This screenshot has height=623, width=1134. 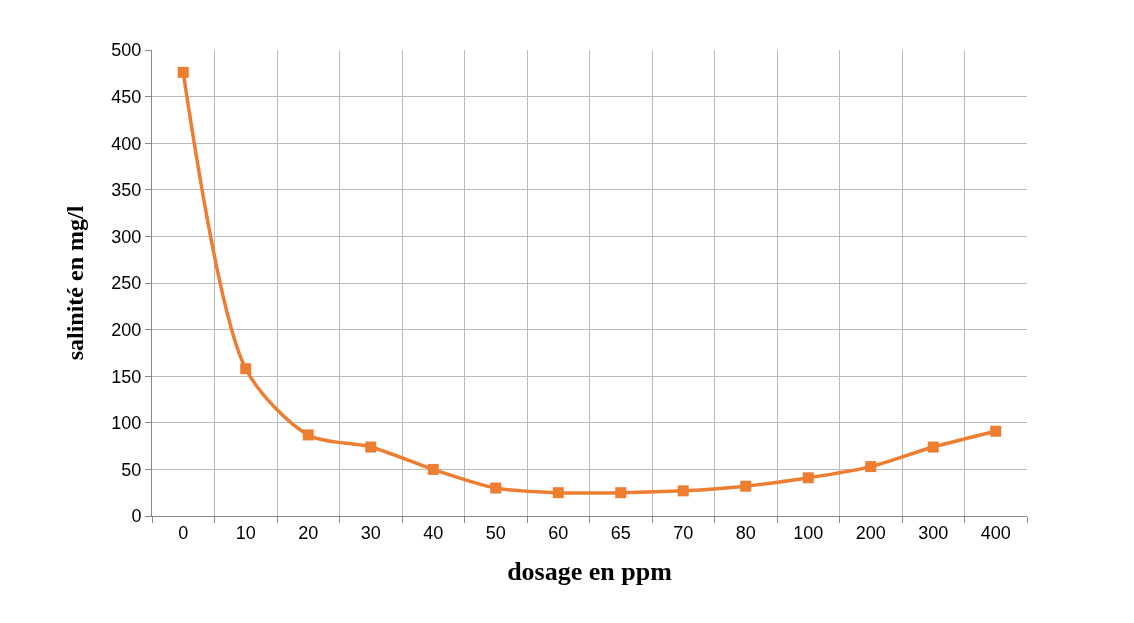 I want to click on y-tick-label: 300, so click(x=126, y=236).